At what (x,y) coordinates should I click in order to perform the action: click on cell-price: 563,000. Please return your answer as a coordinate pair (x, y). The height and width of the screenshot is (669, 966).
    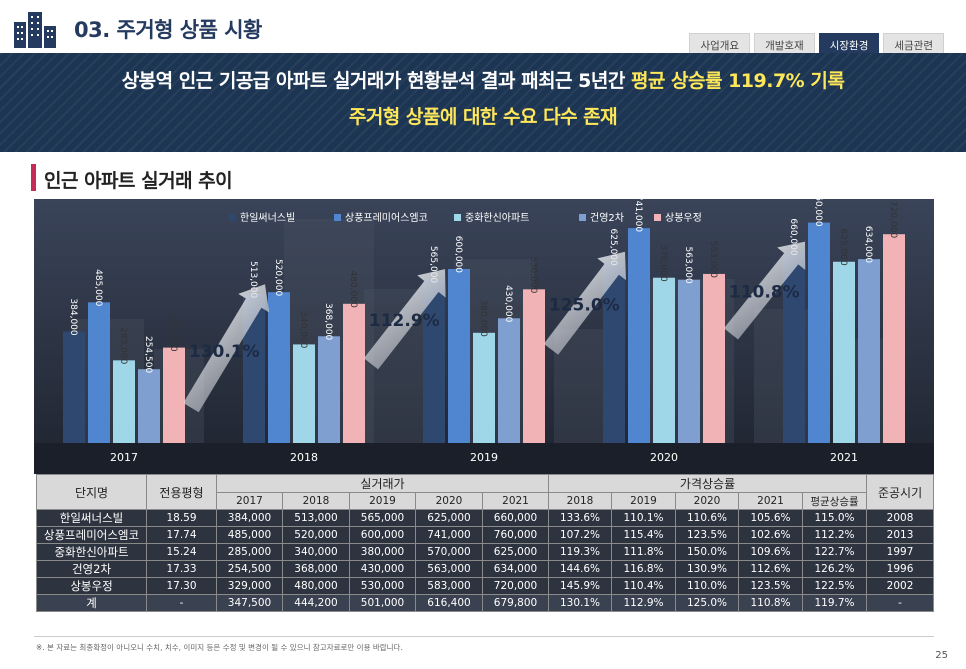
    Looking at the image, I should click on (449, 569).